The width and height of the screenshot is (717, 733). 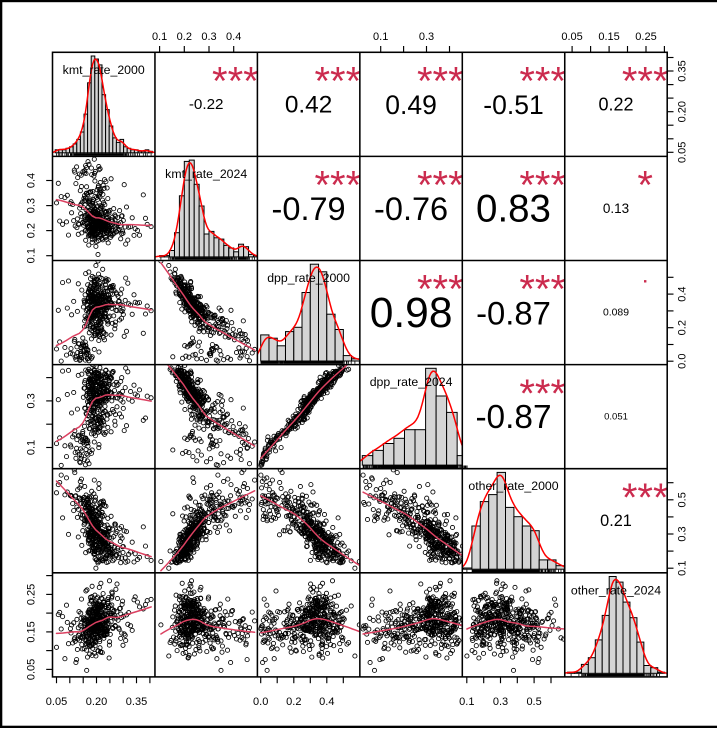 What do you see at coordinates (206, 174) in the screenshot?
I see `svg-text: kmt_rate_2024` at bounding box center [206, 174].